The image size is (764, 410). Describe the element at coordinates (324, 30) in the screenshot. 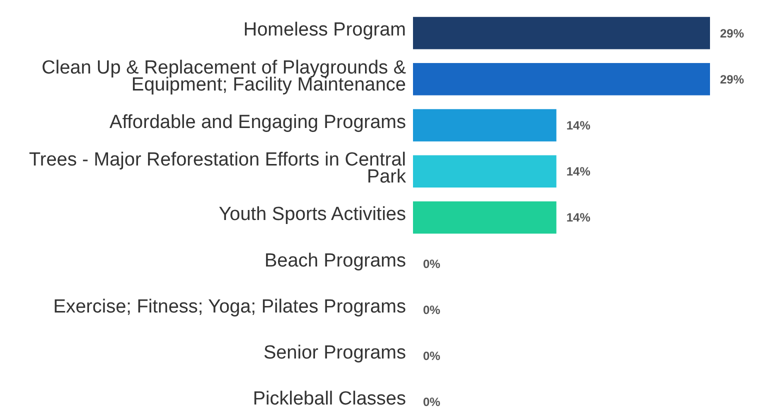

I see `y-tick-label: Homeless Program` at that location.